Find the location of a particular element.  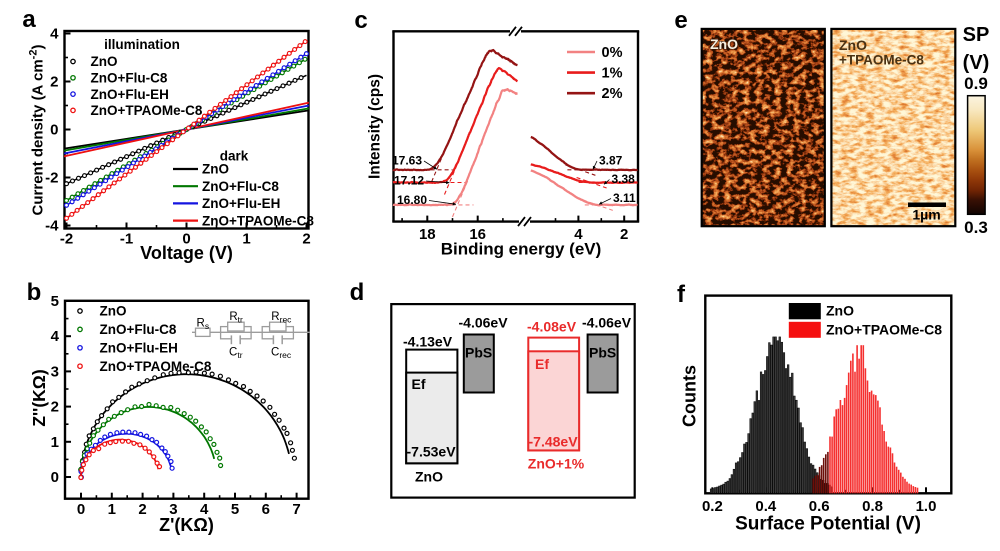

svg-text: Surface Potential (V) is located at coordinates (828, 524).